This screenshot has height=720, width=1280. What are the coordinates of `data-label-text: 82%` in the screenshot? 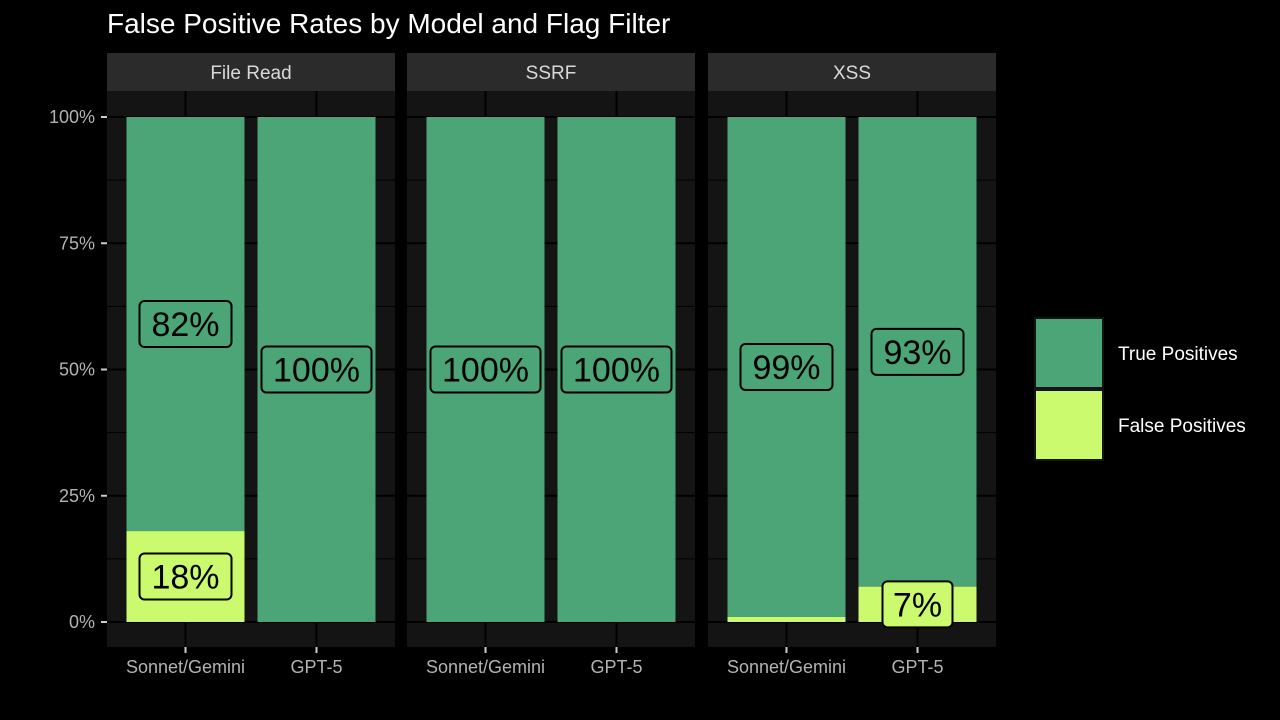 It's located at (185, 325).